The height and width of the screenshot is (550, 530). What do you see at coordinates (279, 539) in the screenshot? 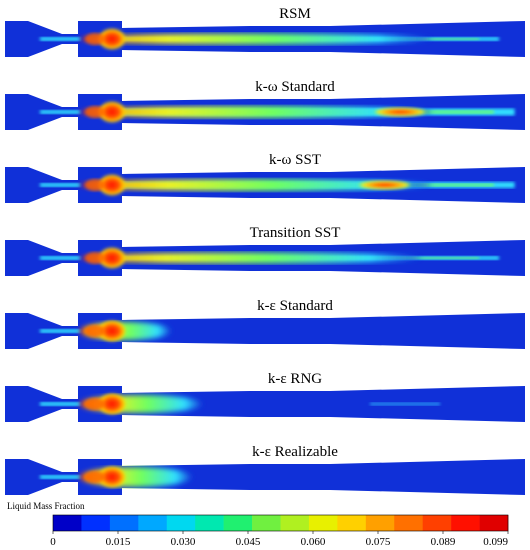
I see `legend-tick-labels: 0 0.015 0.030 0.045 0.060 0.075 0.089 0.099` at bounding box center [279, 539].